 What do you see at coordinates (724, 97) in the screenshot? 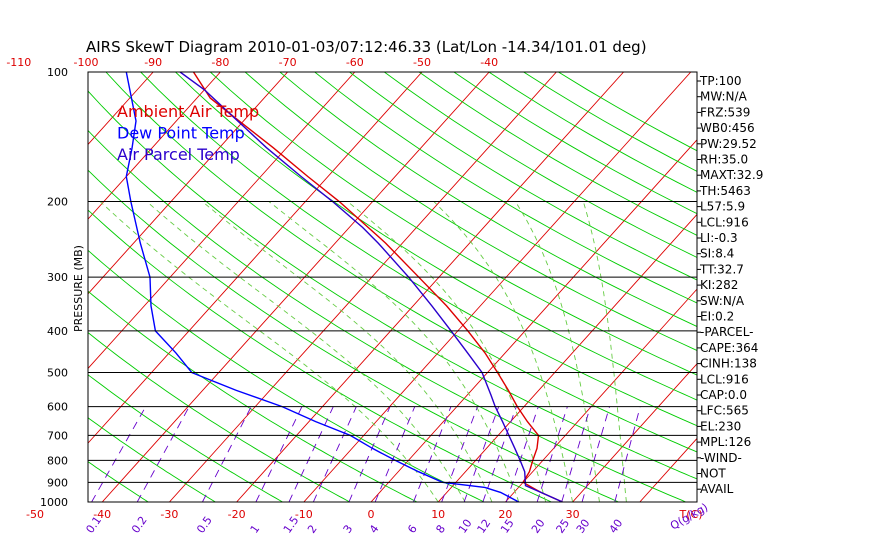
I see `stat-item: MW:N/A` at bounding box center [724, 97].